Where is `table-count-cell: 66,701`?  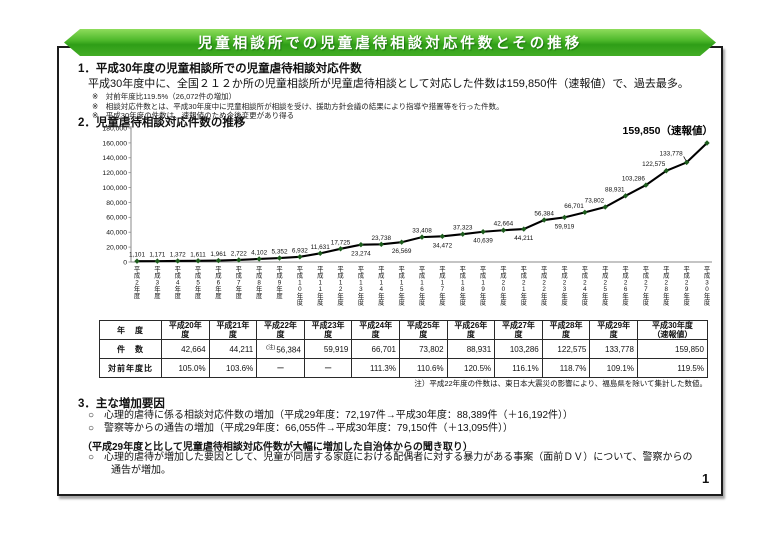 table-count-cell: 66,701 is located at coordinates (375, 349).